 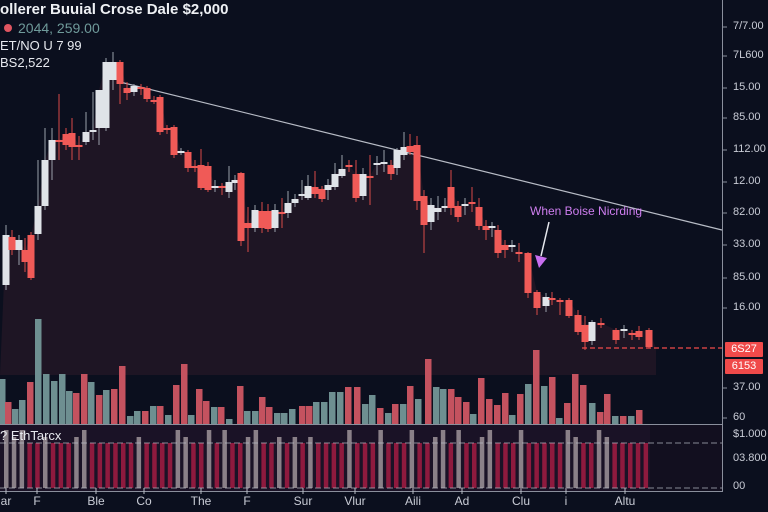 What do you see at coordinates (747, 244) in the screenshot?
I see `price-tick-label: 33.00` at bounding box center [747, 244].